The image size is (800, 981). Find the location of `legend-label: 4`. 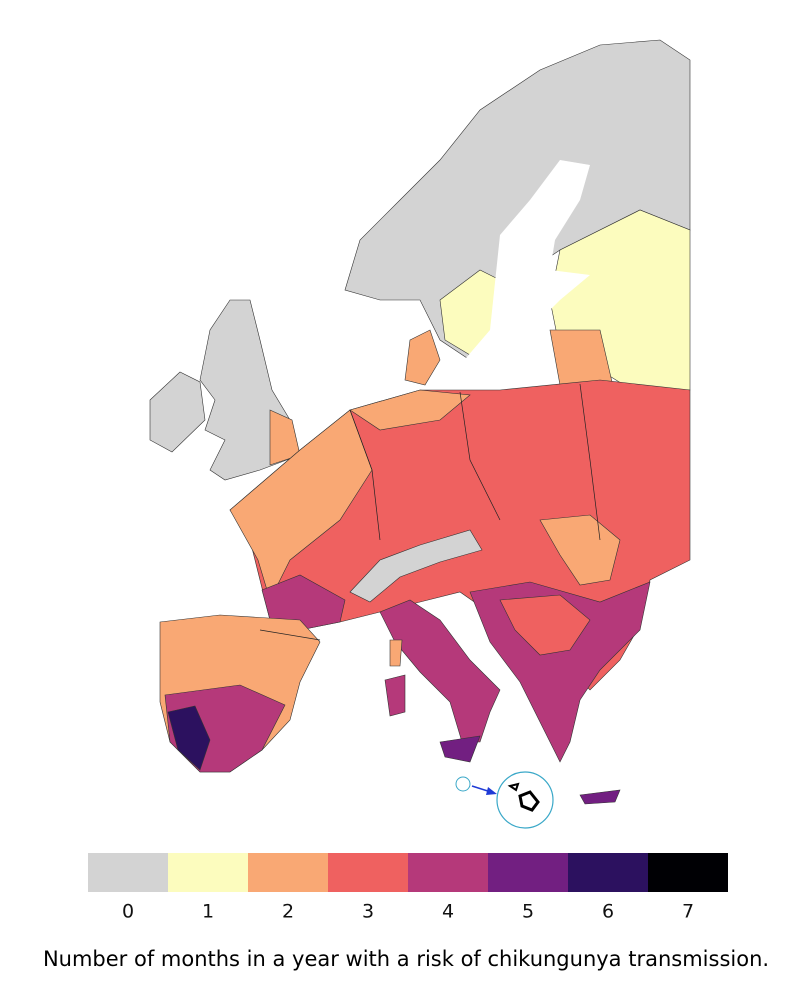

legend-label: 4 is located at coordinates (448, 912).